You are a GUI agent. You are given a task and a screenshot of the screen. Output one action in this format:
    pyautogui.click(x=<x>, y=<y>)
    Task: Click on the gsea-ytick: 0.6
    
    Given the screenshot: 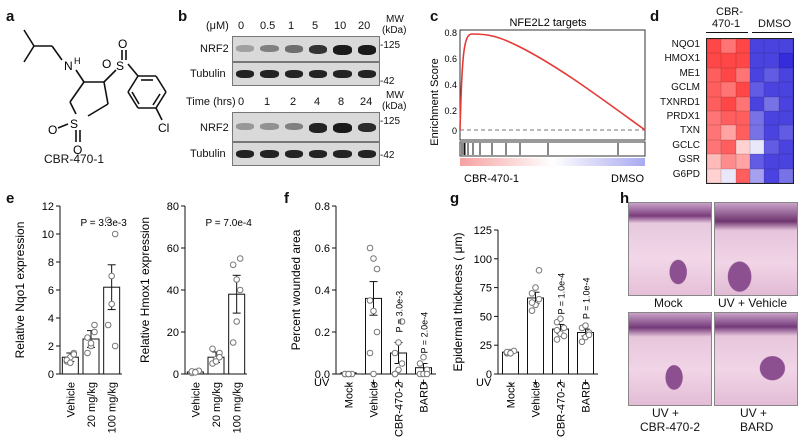 What is the action you would take?
    pyautogui.click(x=450, y=59)
    